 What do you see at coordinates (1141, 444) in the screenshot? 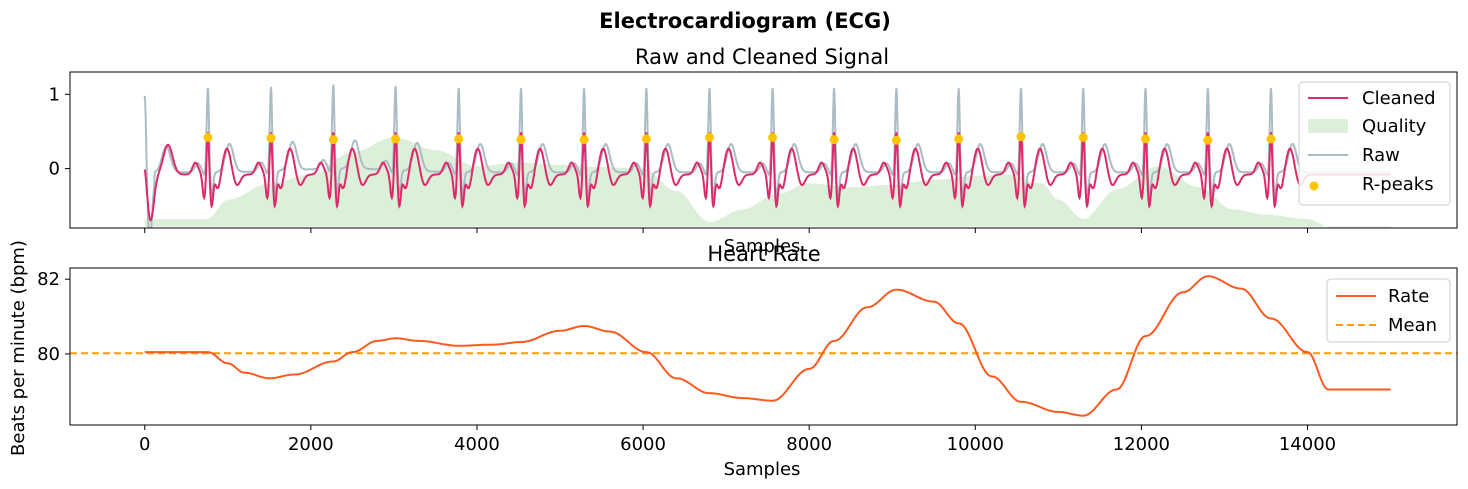
I see `heart-rate-x-tick-label: 12000` at bounding box center [1141, 444].